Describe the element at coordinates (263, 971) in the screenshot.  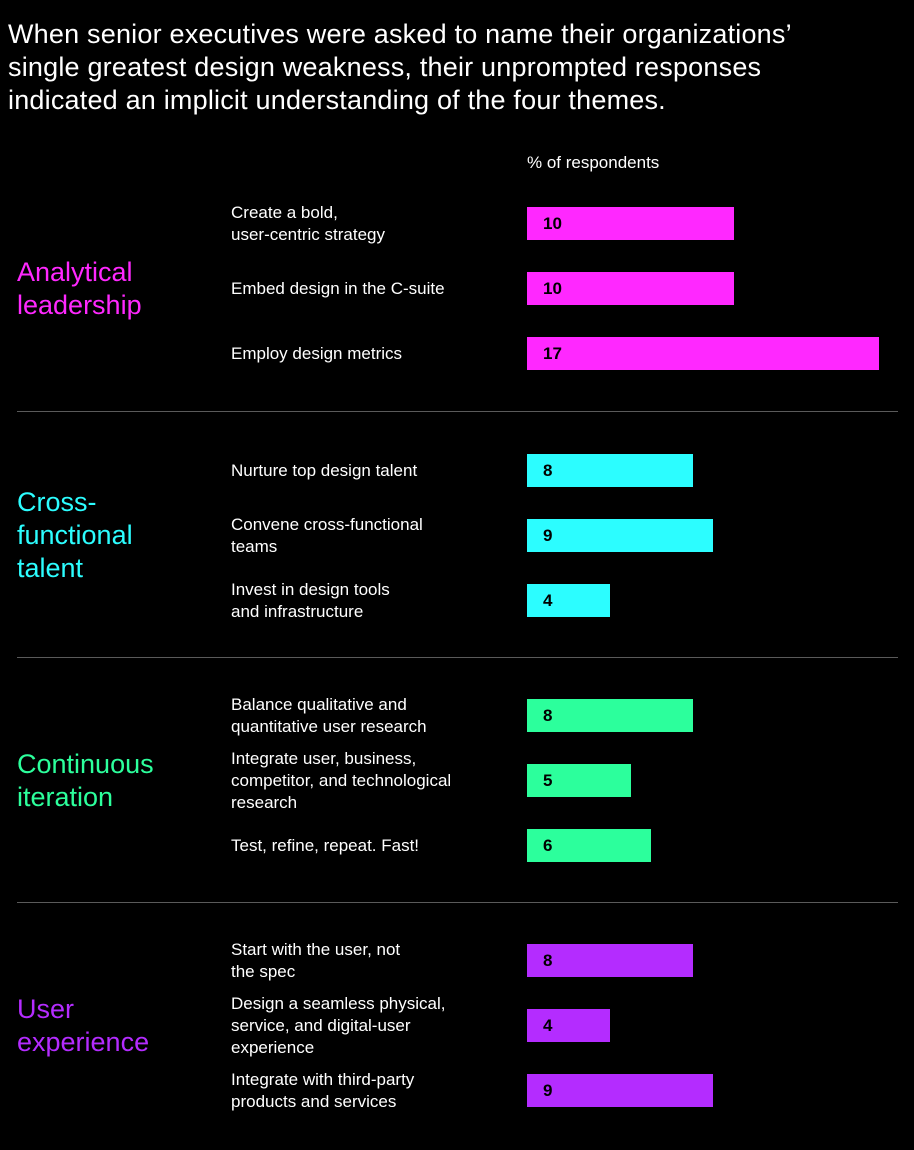
I see `category-label-line: the spec` at that location.